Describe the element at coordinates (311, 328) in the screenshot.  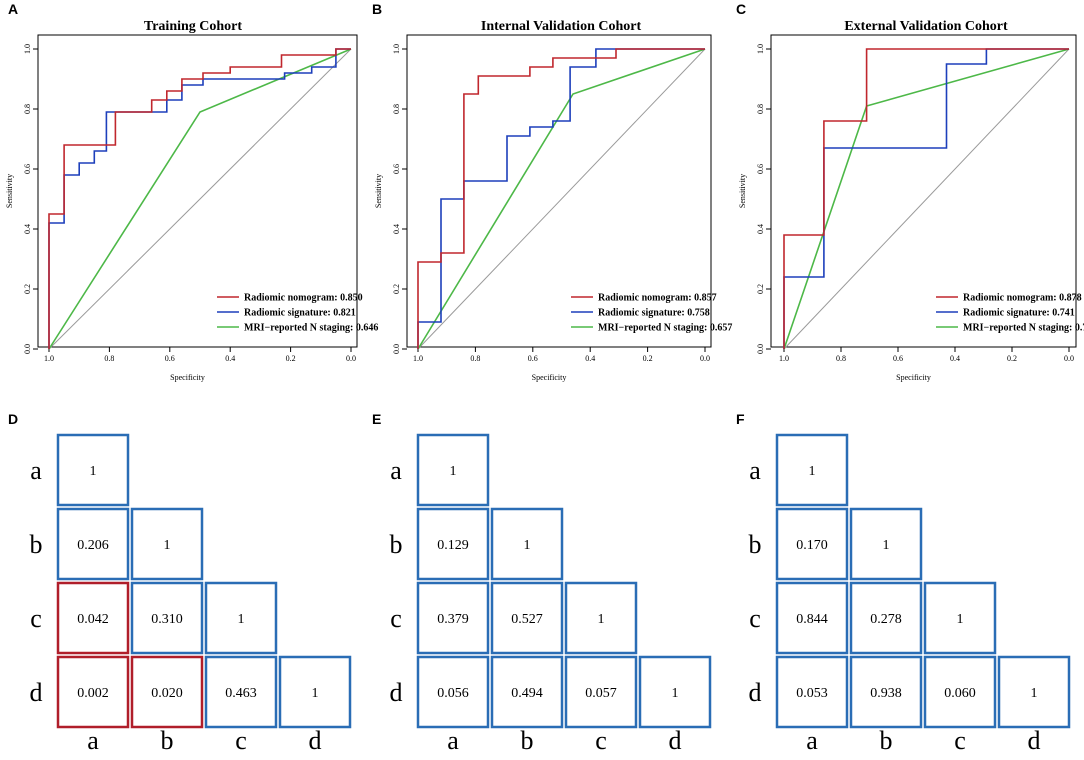
I see `legend-label: MRI−reported N staging: 0.646` at that location.